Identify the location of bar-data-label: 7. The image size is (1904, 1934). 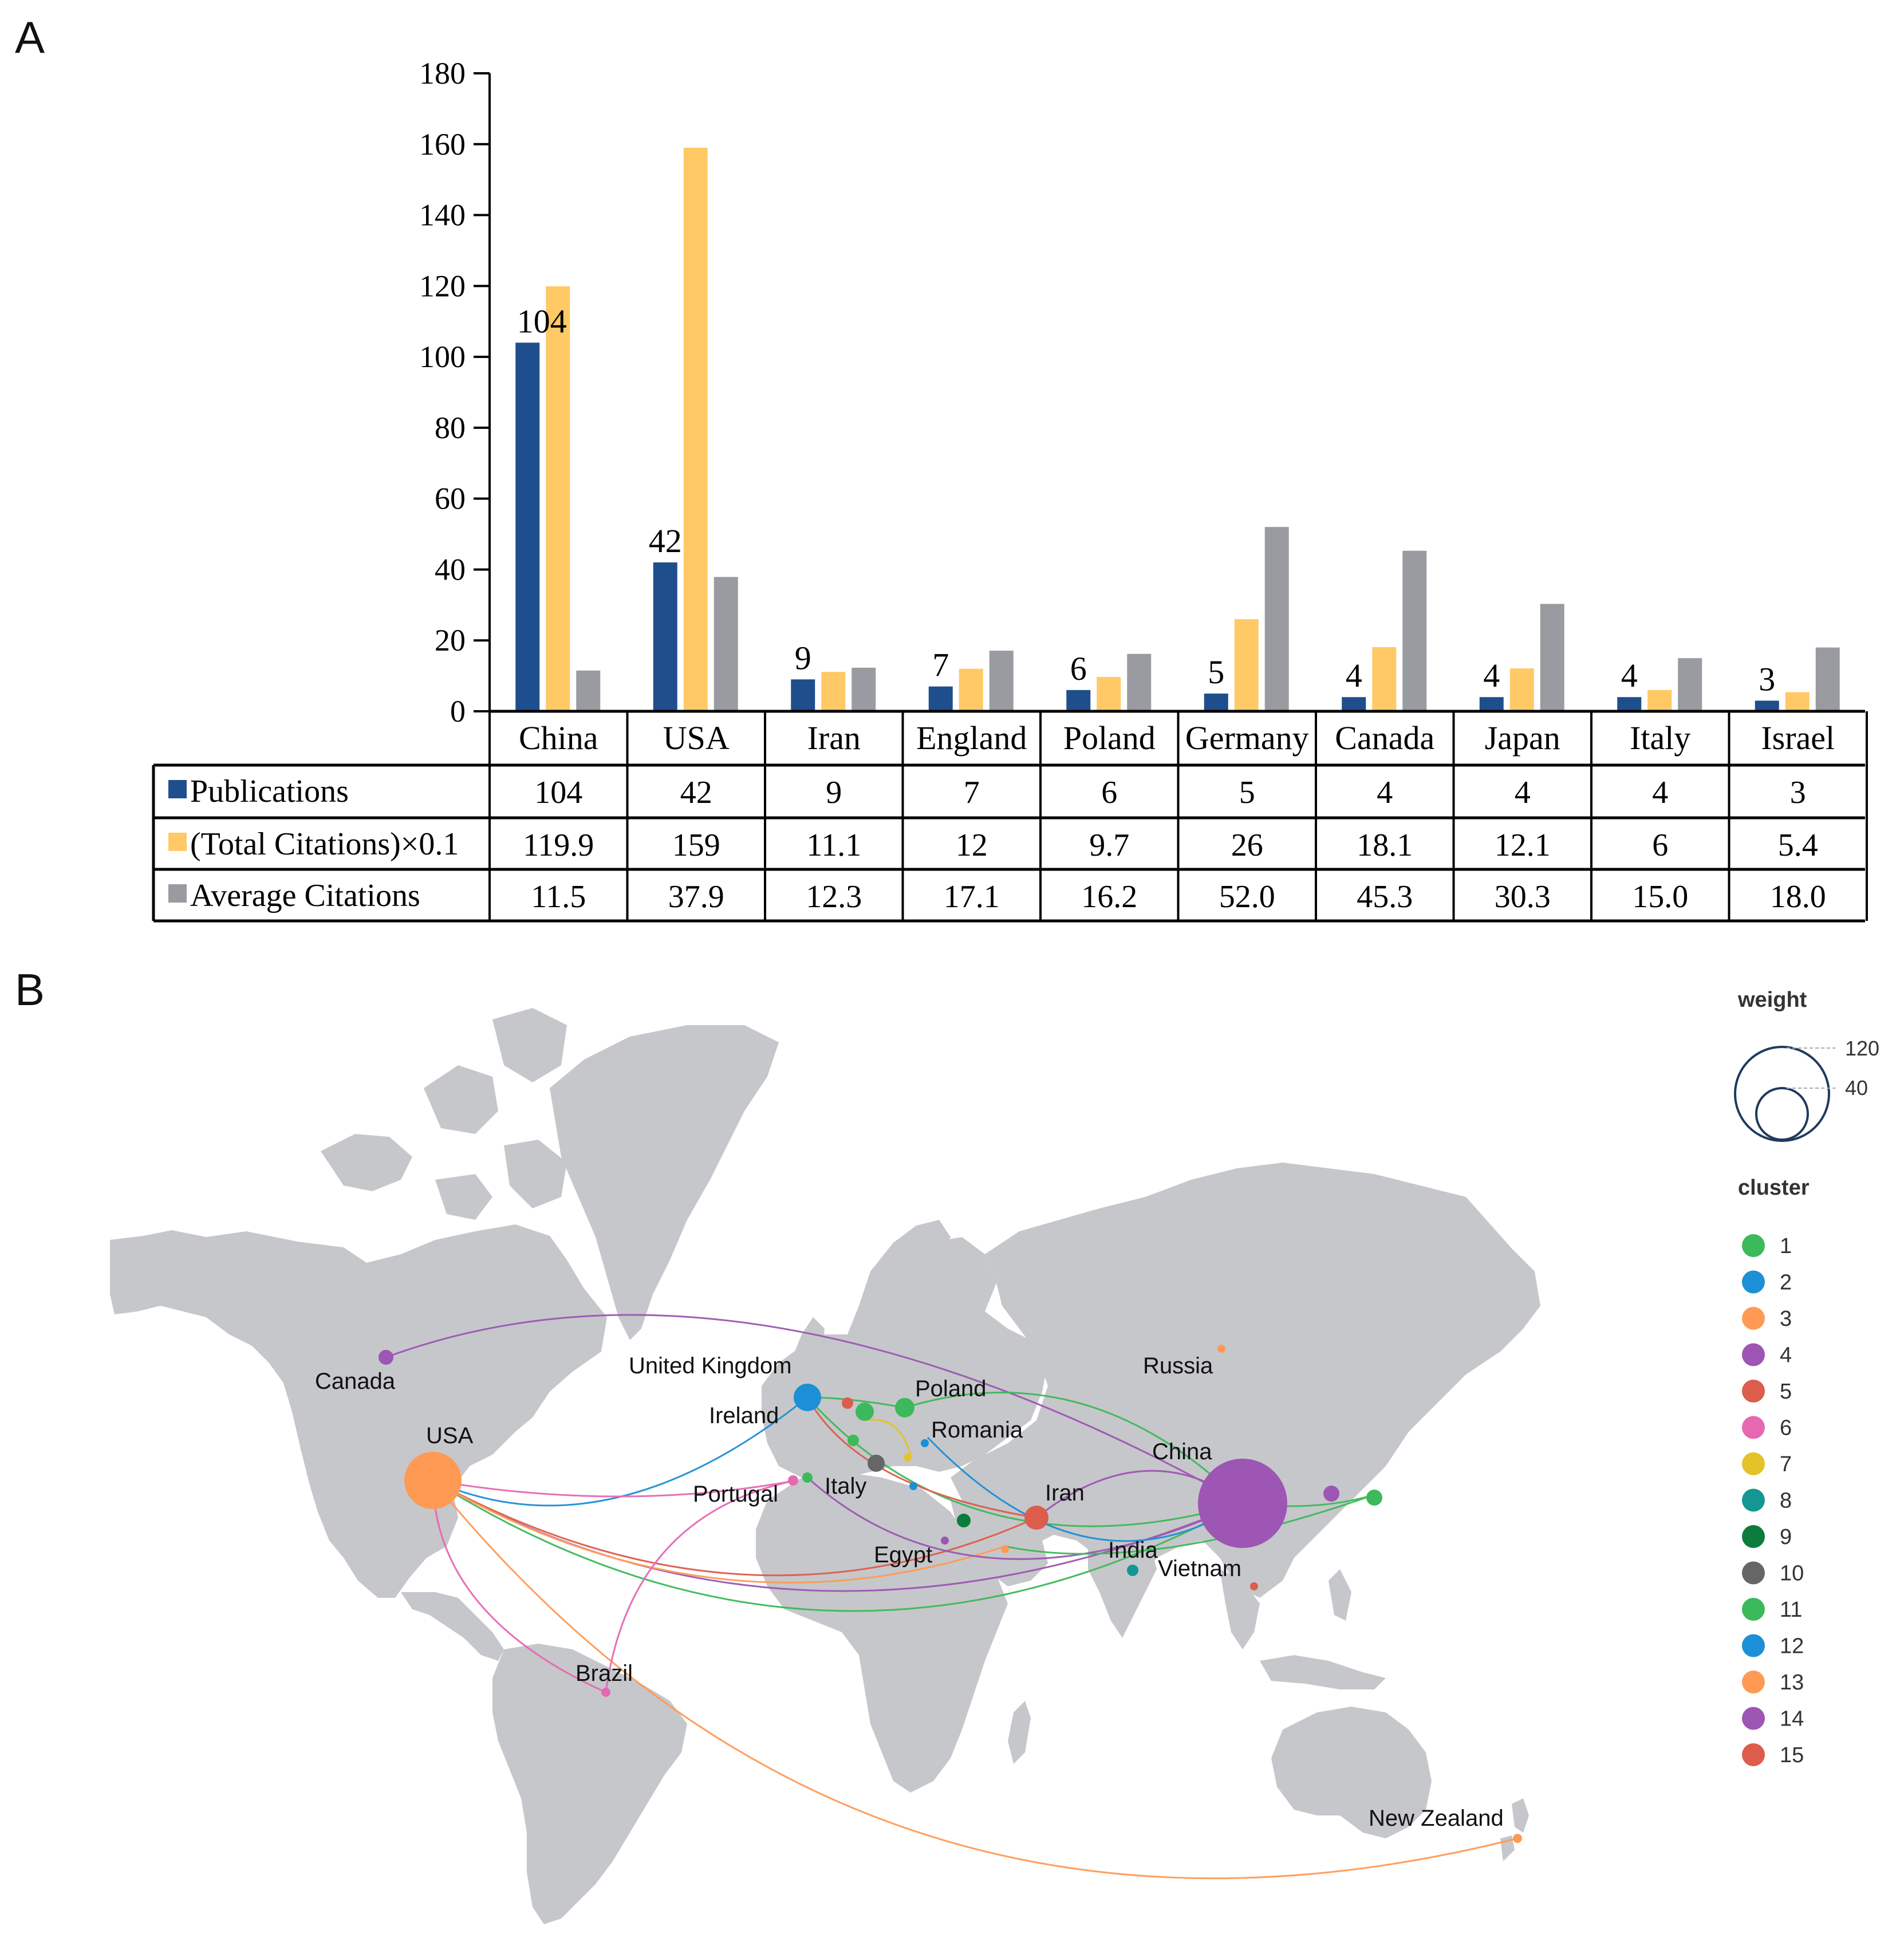
(940, 666).